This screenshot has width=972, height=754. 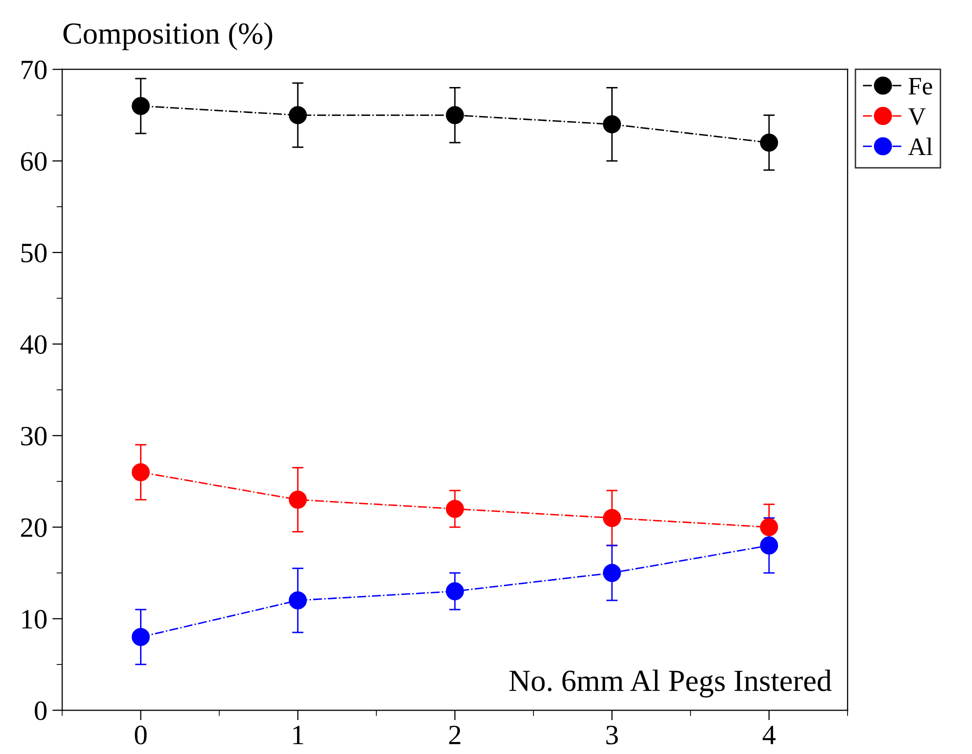 What do you see at coordinates (34, 528) in the screenshot?
I see `y-tick-label: 20` at bounding box center [34, 528].